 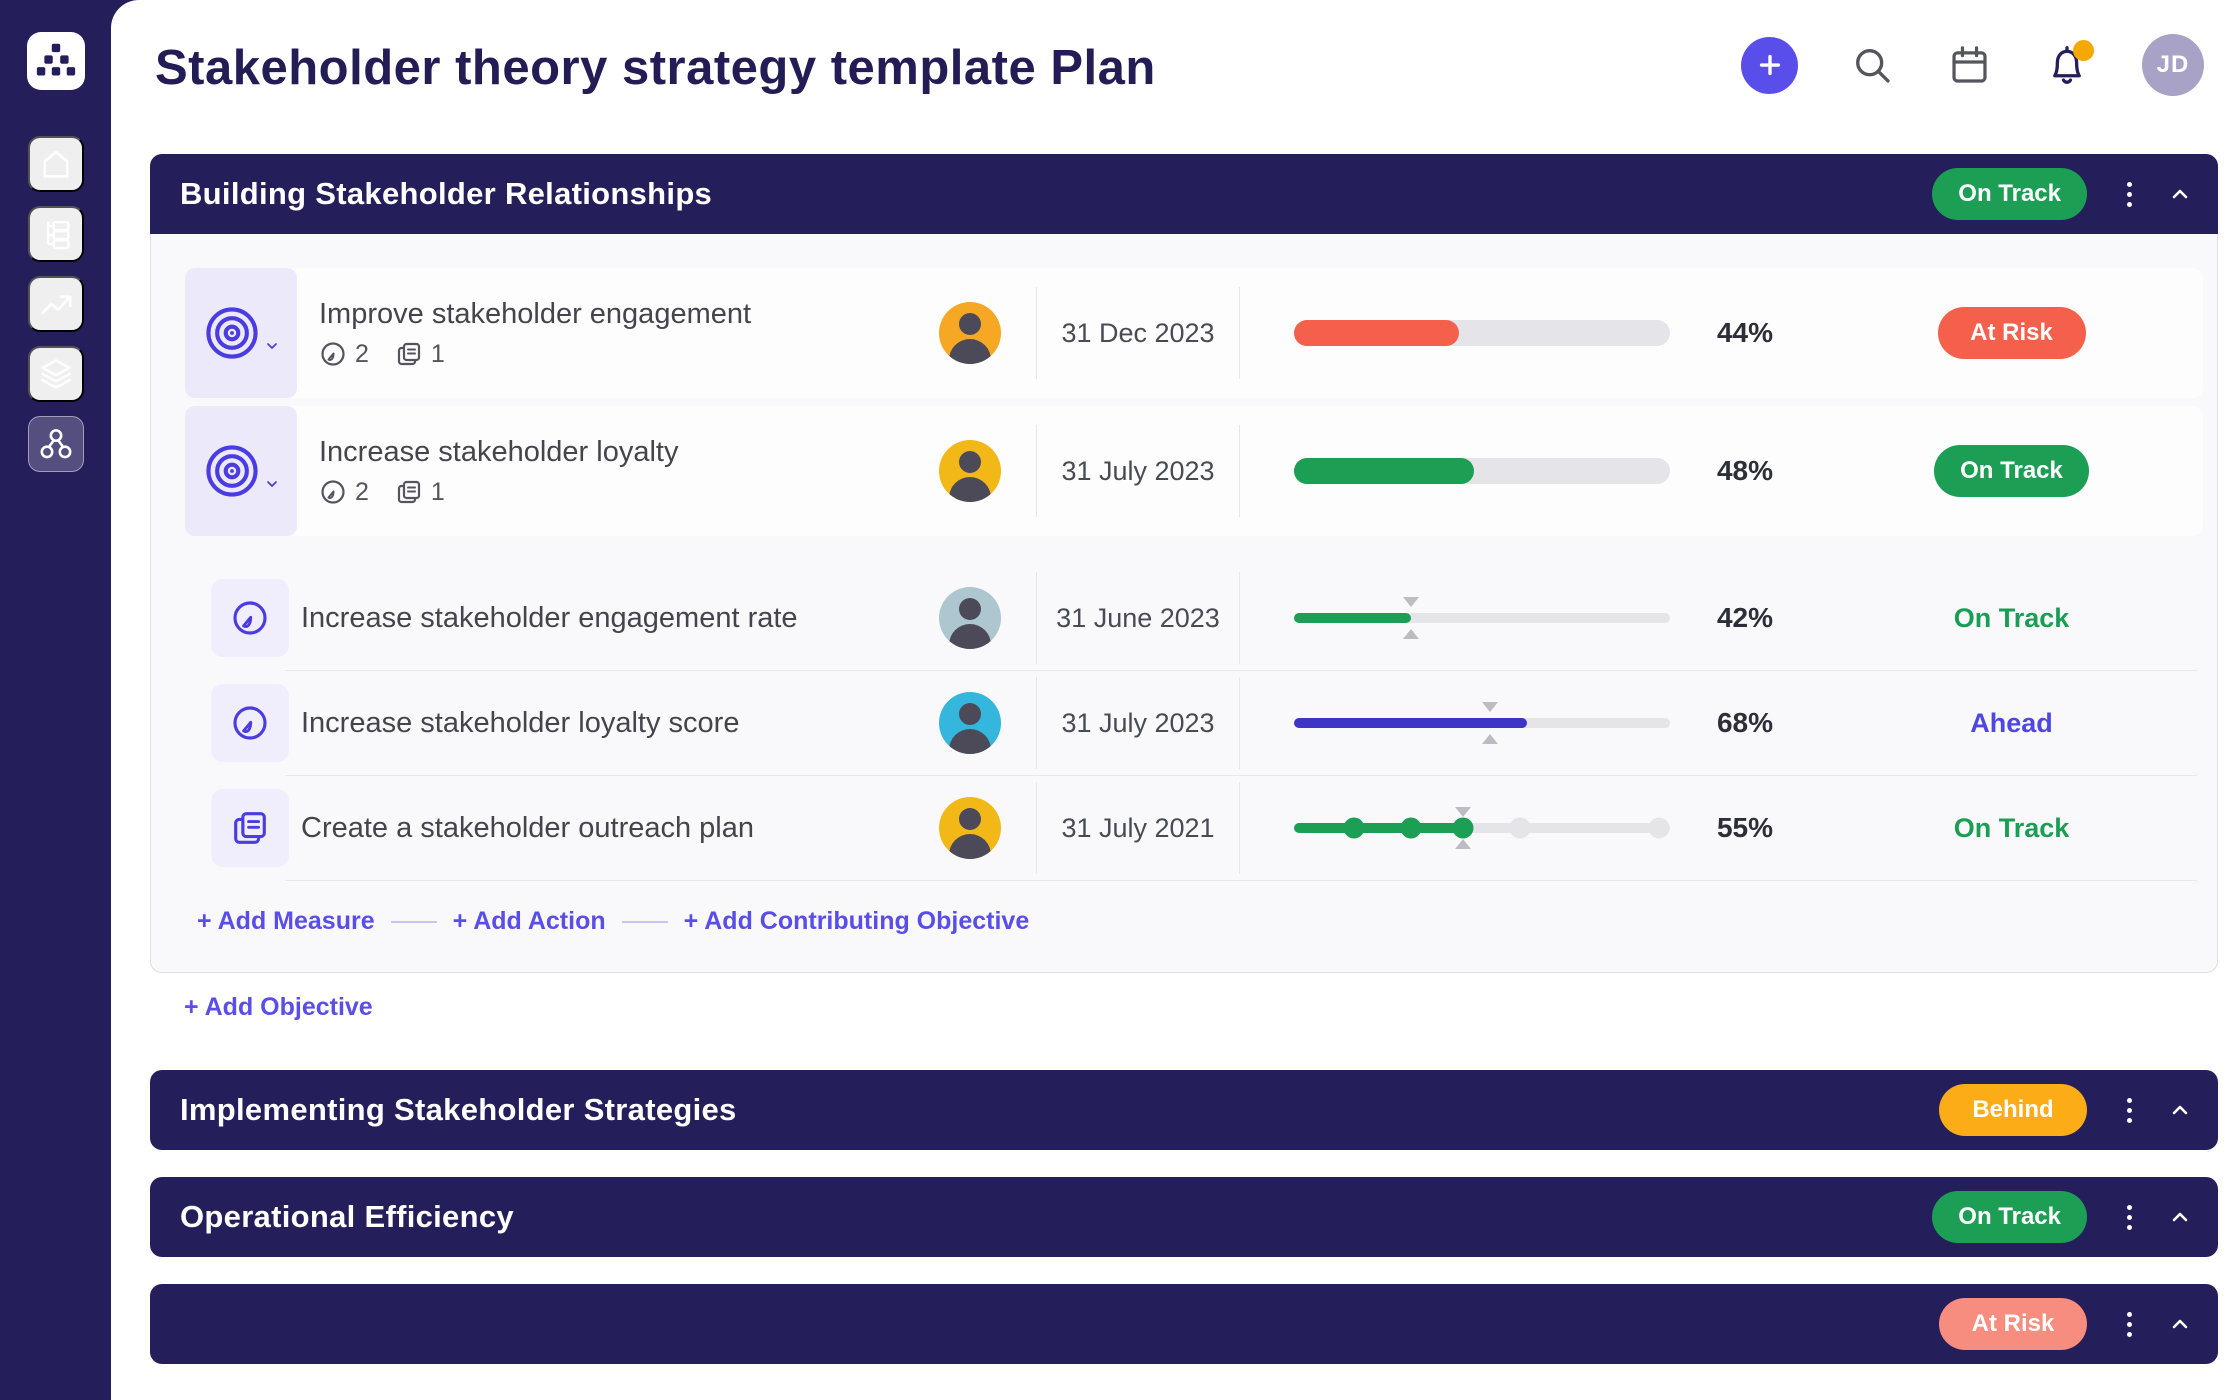 What do you see at coordinates (2013, 1110) in the screenshot?
I see `status-badge: Behind` at bounding box center [2013, 1110].